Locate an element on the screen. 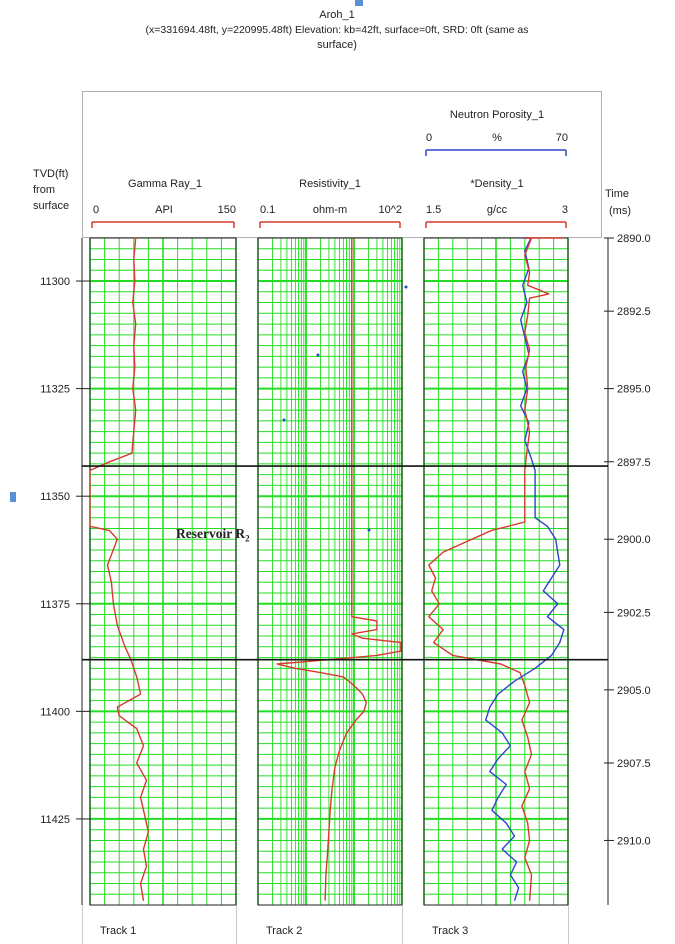 The image size is (675, 944). track1-label: Track 1 is located at coordinates (118, 931).